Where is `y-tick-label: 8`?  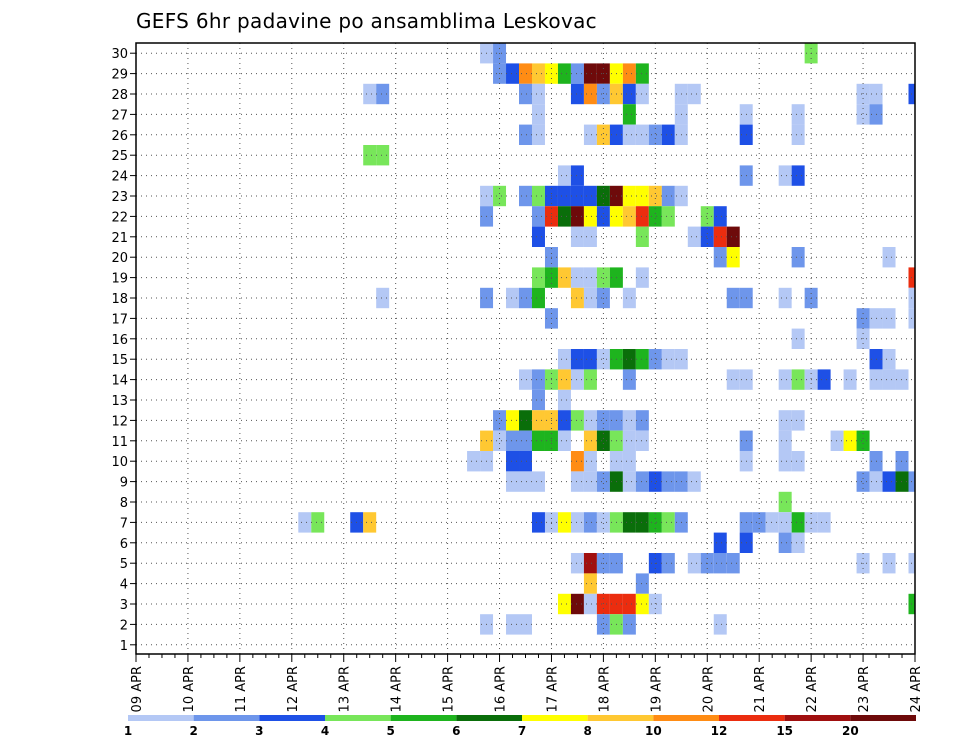
y-tick-label: 8 is located at coordinates (124, 503).